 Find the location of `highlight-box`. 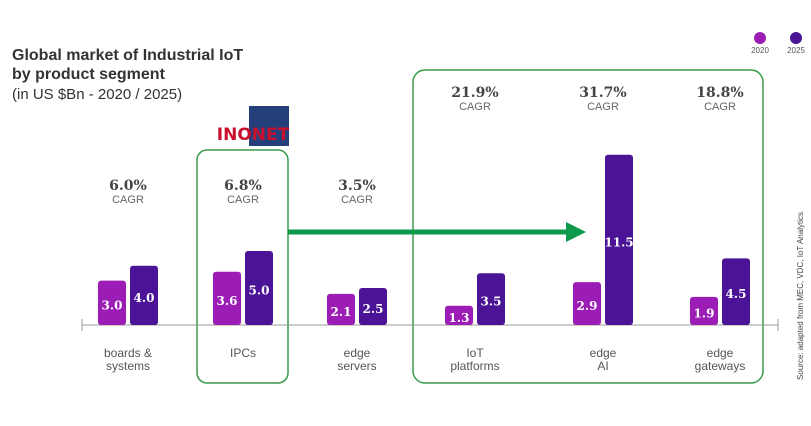

highlight-box is located at coordinates (242, 266).